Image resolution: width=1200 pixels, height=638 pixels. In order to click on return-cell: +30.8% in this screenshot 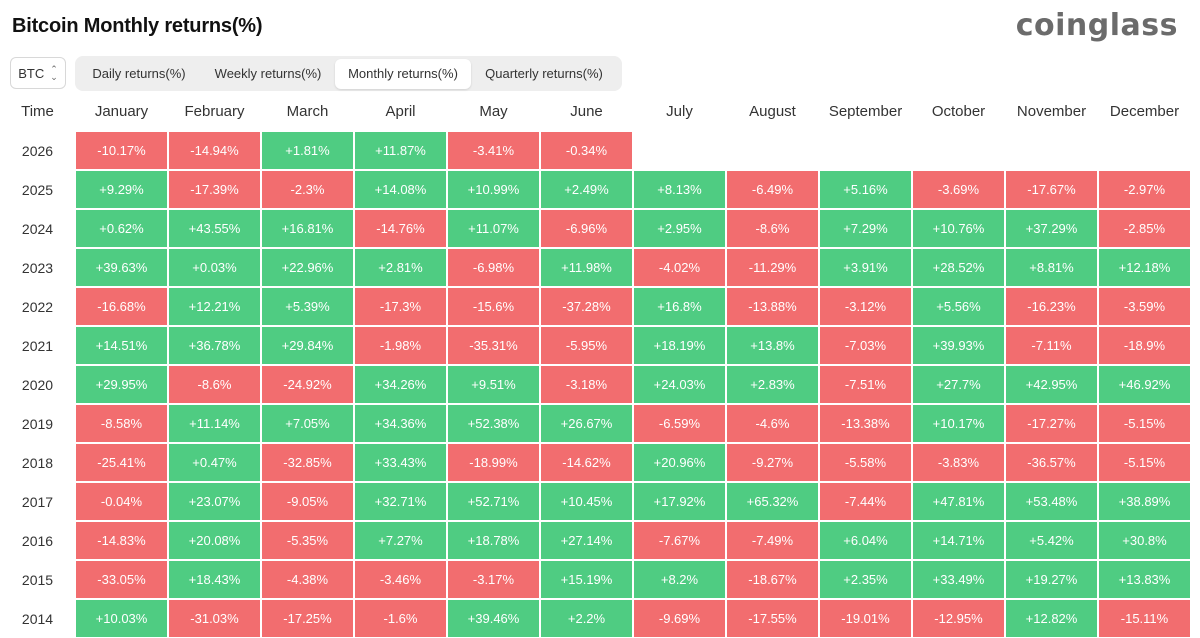, I will do `click(1144, 540)`.